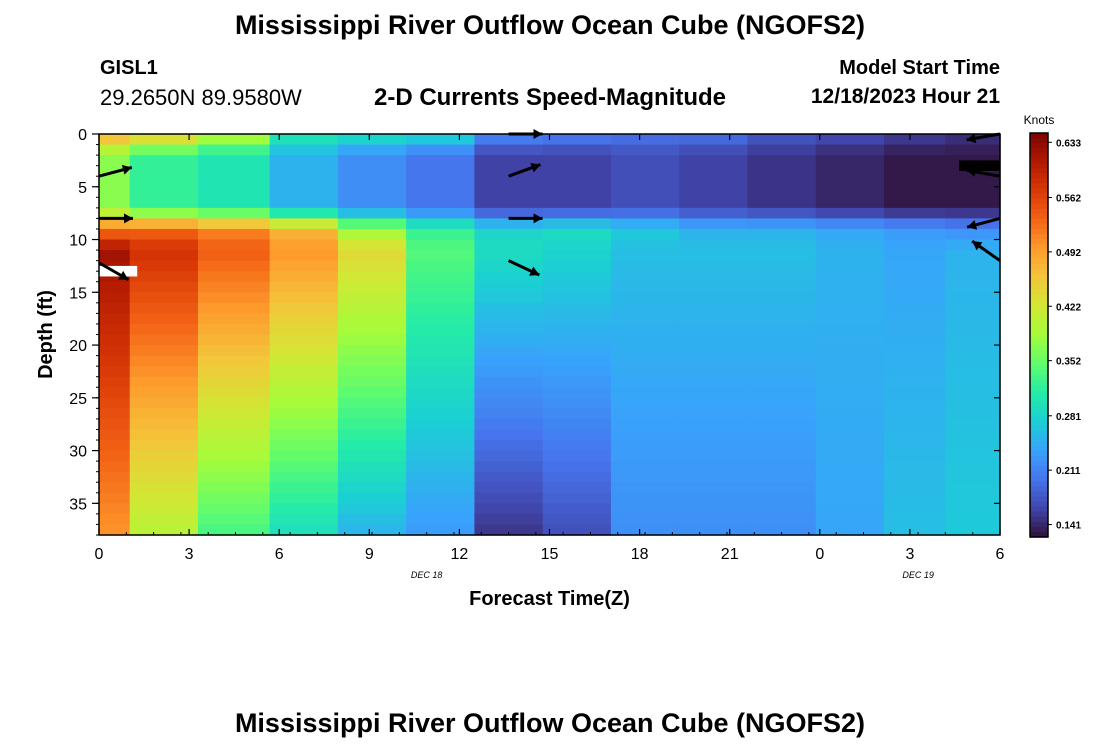 This screenshot has width=1100, height=750. What do you see at coordinates (78, 241) in the screenshot?
I see `y-tick-label: 10` at bounding box center [78, 241].